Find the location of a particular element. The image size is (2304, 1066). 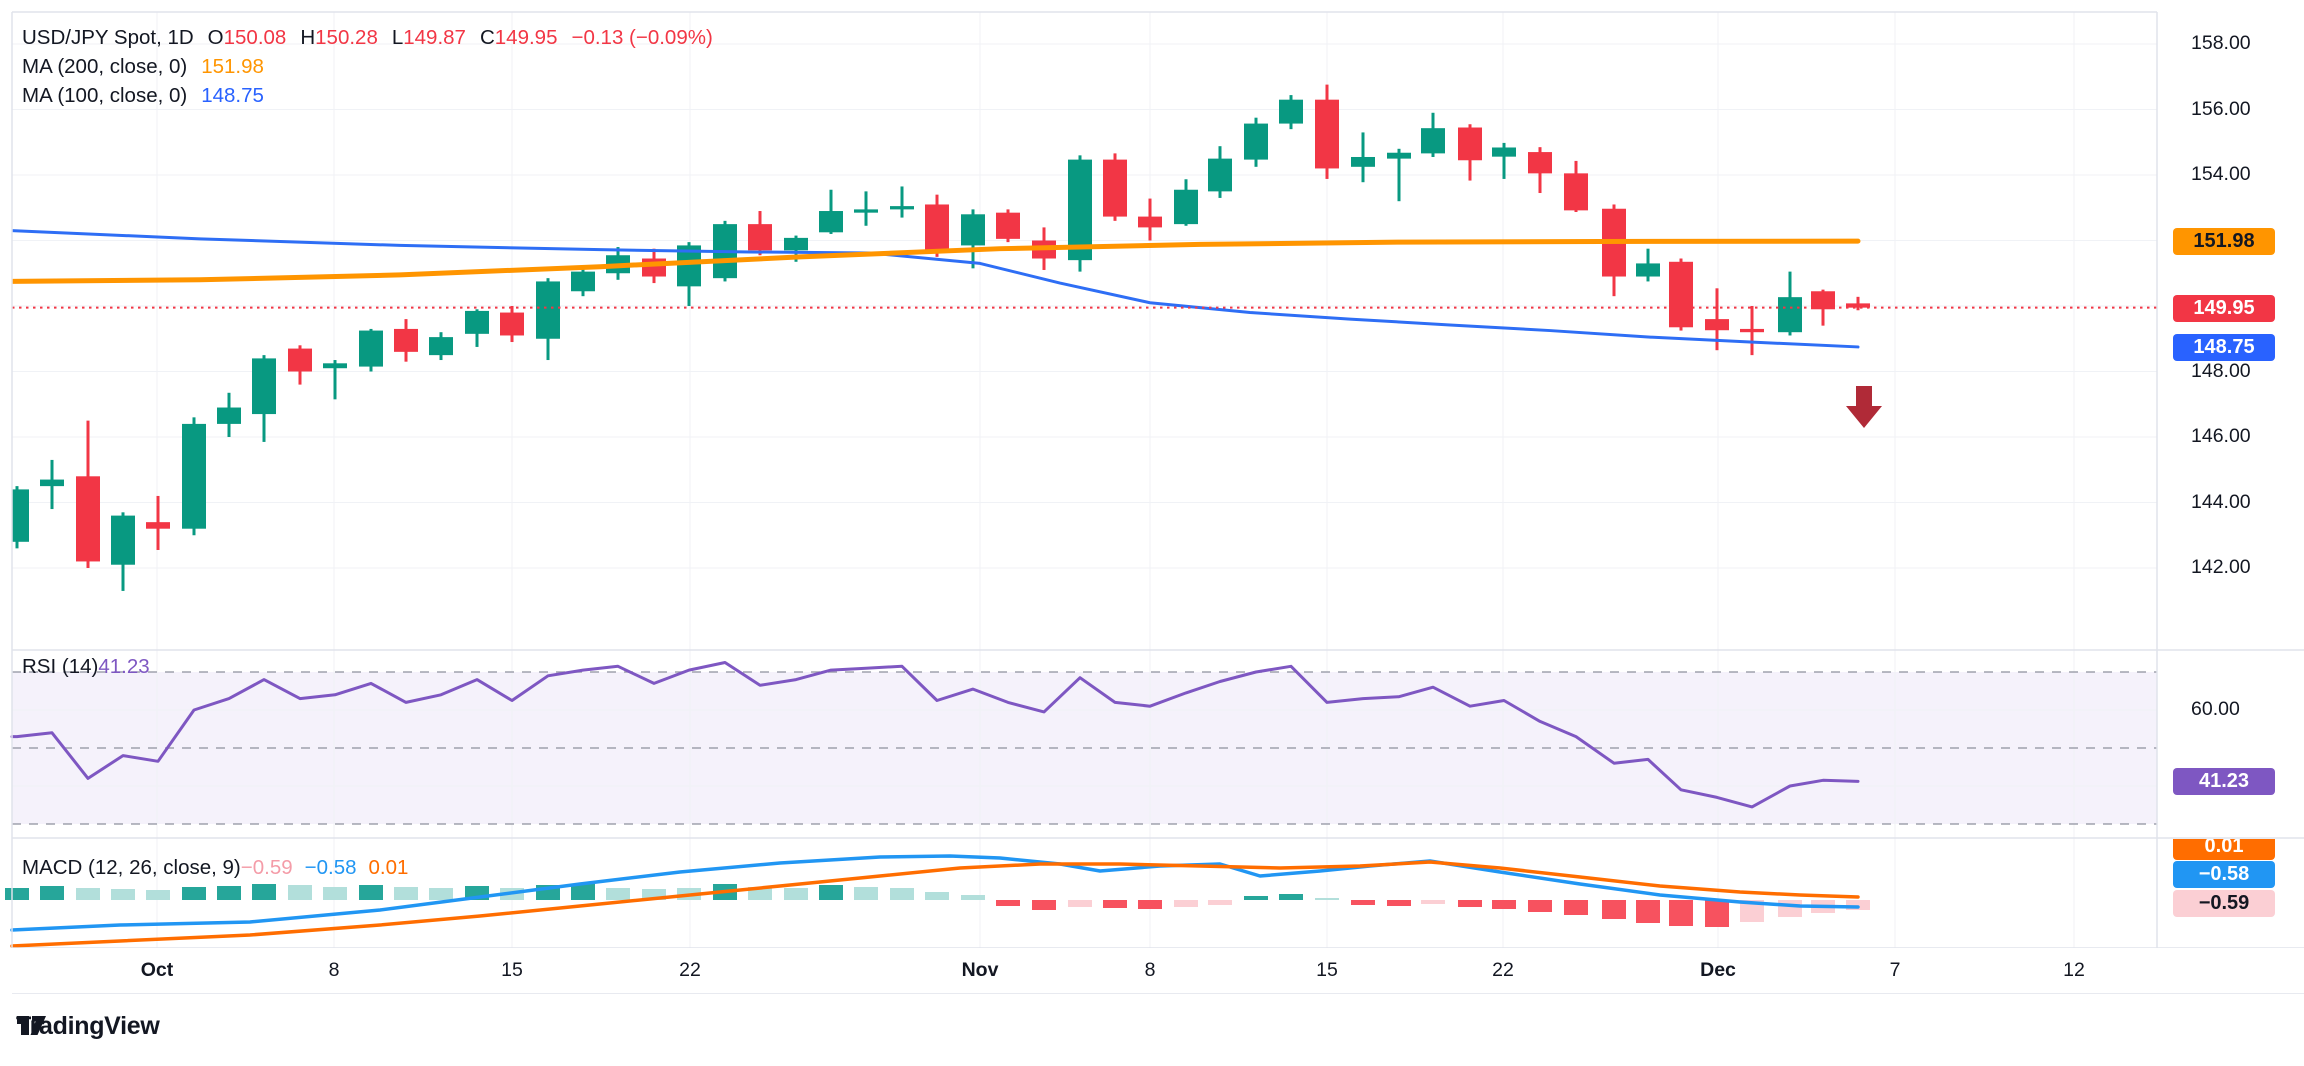

rsi-line-layer is located at coordinates (935, 735).